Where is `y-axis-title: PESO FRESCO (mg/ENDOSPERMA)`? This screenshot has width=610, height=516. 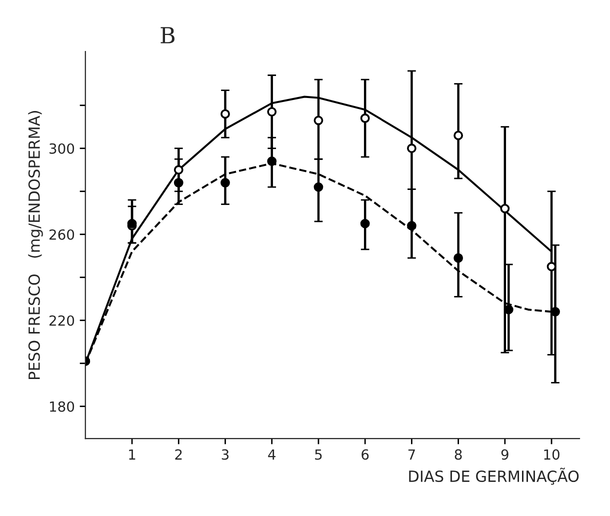 y-axis-title: PESO FRESCO (mg/ENDOSPERMA) is located at coordinates (35, 245).